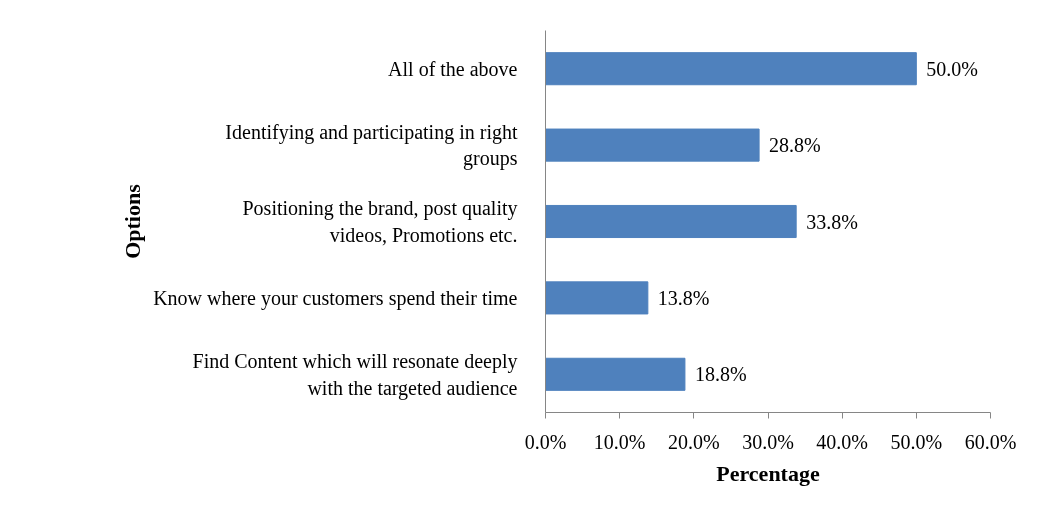 The width and height of the screenshot is (1041, 518). Describe the element at coordinates (683, 297) in the screenshot. I see `data-label: 13.8%` at that location.